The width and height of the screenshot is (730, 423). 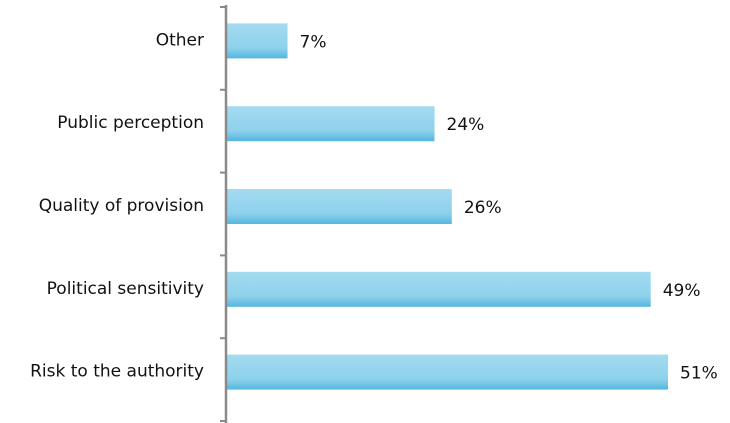 What do you see at coordinates (121, 206) in the screenshot?
I see `y-tick-label: Quality of provision` at bounding box center [121, 206].